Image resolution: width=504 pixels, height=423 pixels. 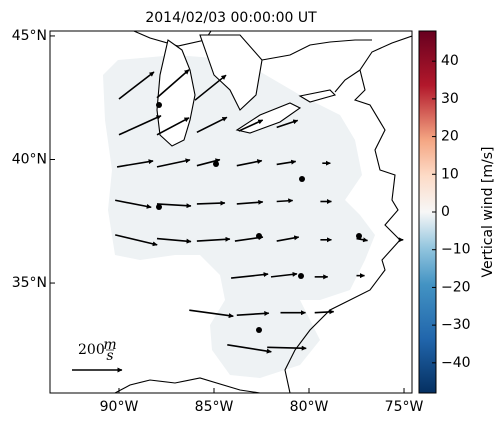 I want to click on colorbar-tick-label: 20, so click(x=450, y=137).